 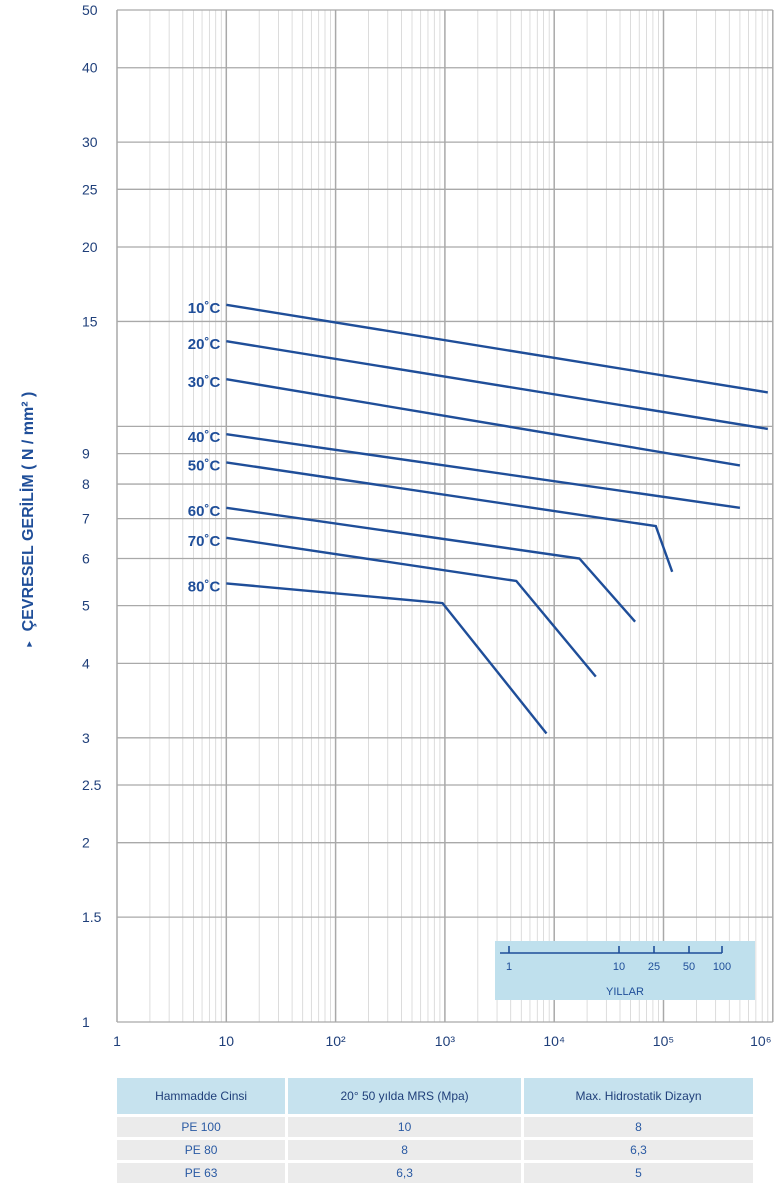 I want to click on table-header: Max. Hidrostatik Dizayn, so click(x=638, y=1096).